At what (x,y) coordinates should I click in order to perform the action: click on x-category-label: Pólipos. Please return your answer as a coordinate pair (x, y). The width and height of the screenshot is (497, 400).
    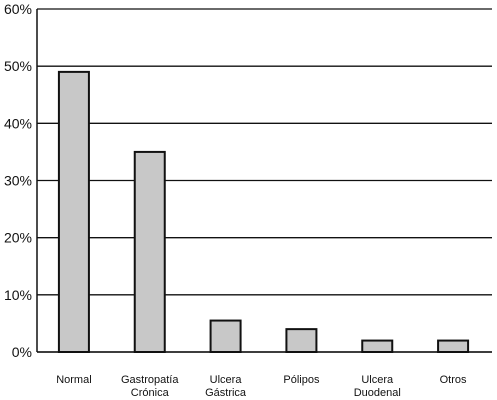
    Looking at the image, I should click on (301, 380).